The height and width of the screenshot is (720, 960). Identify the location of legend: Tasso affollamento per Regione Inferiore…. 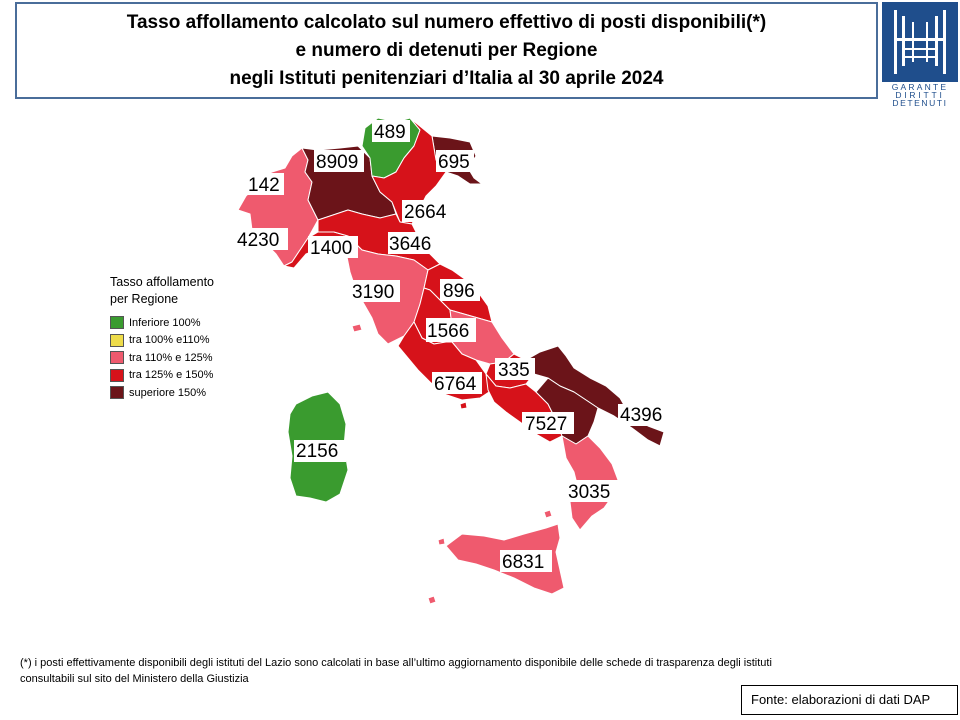
(190, 338).